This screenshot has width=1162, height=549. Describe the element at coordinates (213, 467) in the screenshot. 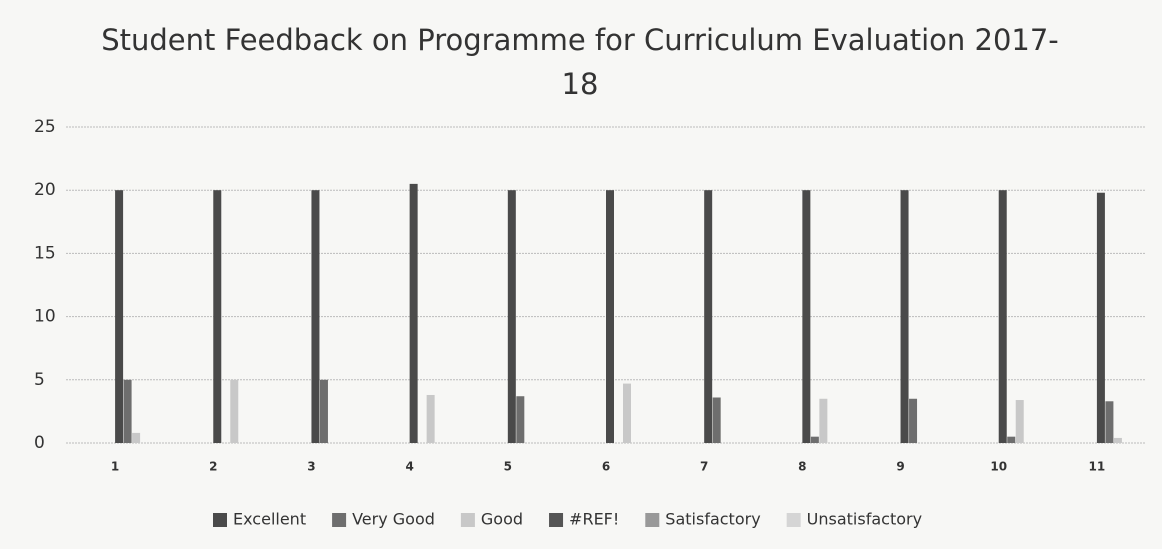

I see `x-tick-label: 2` at that location.